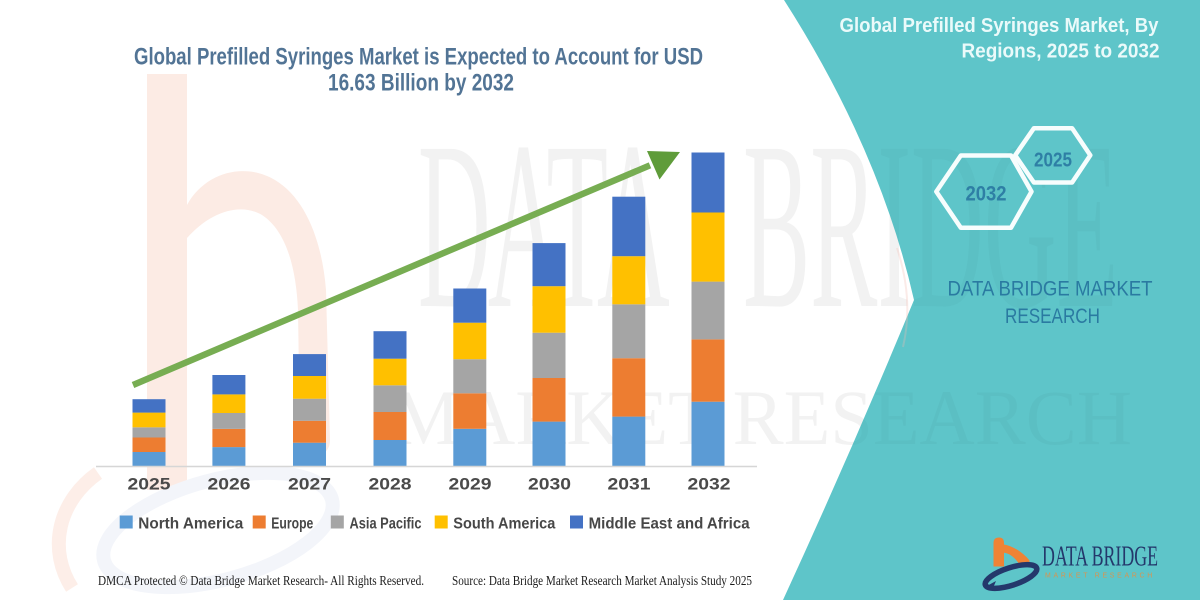 The height and width of the screenshot is (605, 1200). Describe the element at coordinates (229, 485) in the screenshot. I see `svg-text: 2026` at that location.